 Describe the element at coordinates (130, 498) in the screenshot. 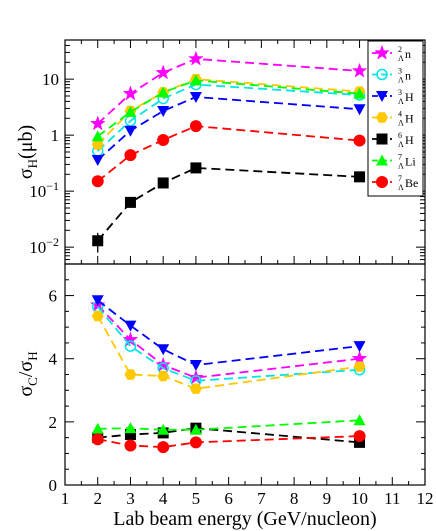

I see `x-tick-label: 3` at that location.